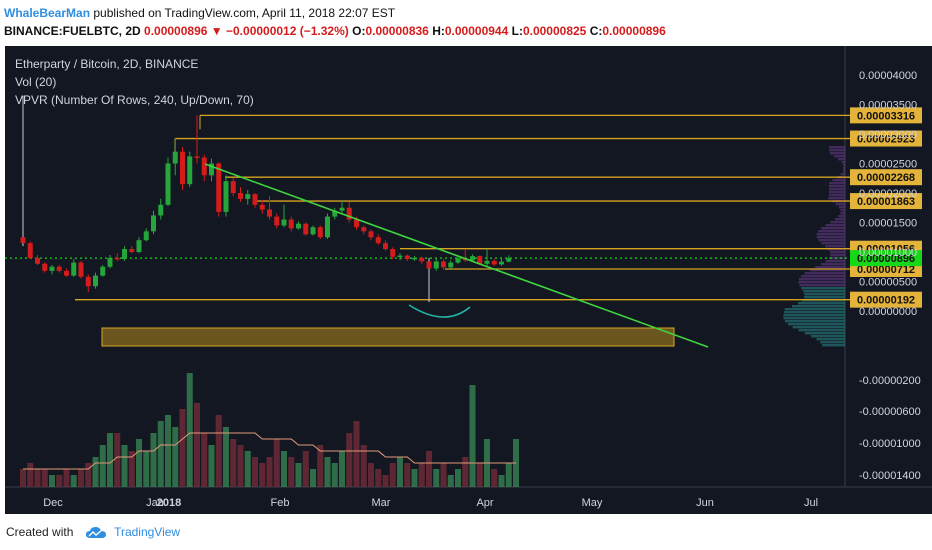  Describe the element at coordinates (888, 283) in the screenshot. I see `price-tick-label: 0.00000500` at that location.